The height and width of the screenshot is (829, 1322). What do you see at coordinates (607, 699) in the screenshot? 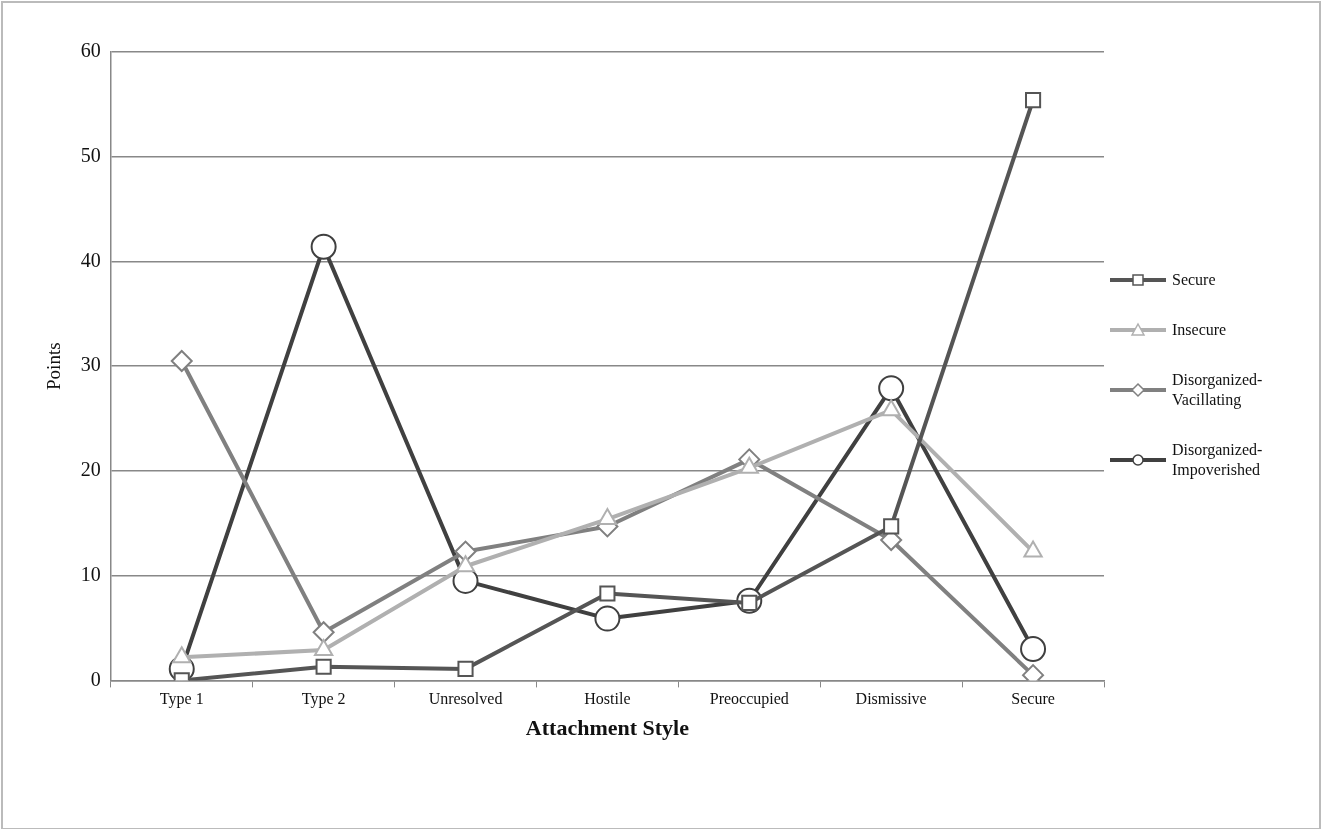
I see `x-tick-label: Hostile` at bounding box center [607, 699].